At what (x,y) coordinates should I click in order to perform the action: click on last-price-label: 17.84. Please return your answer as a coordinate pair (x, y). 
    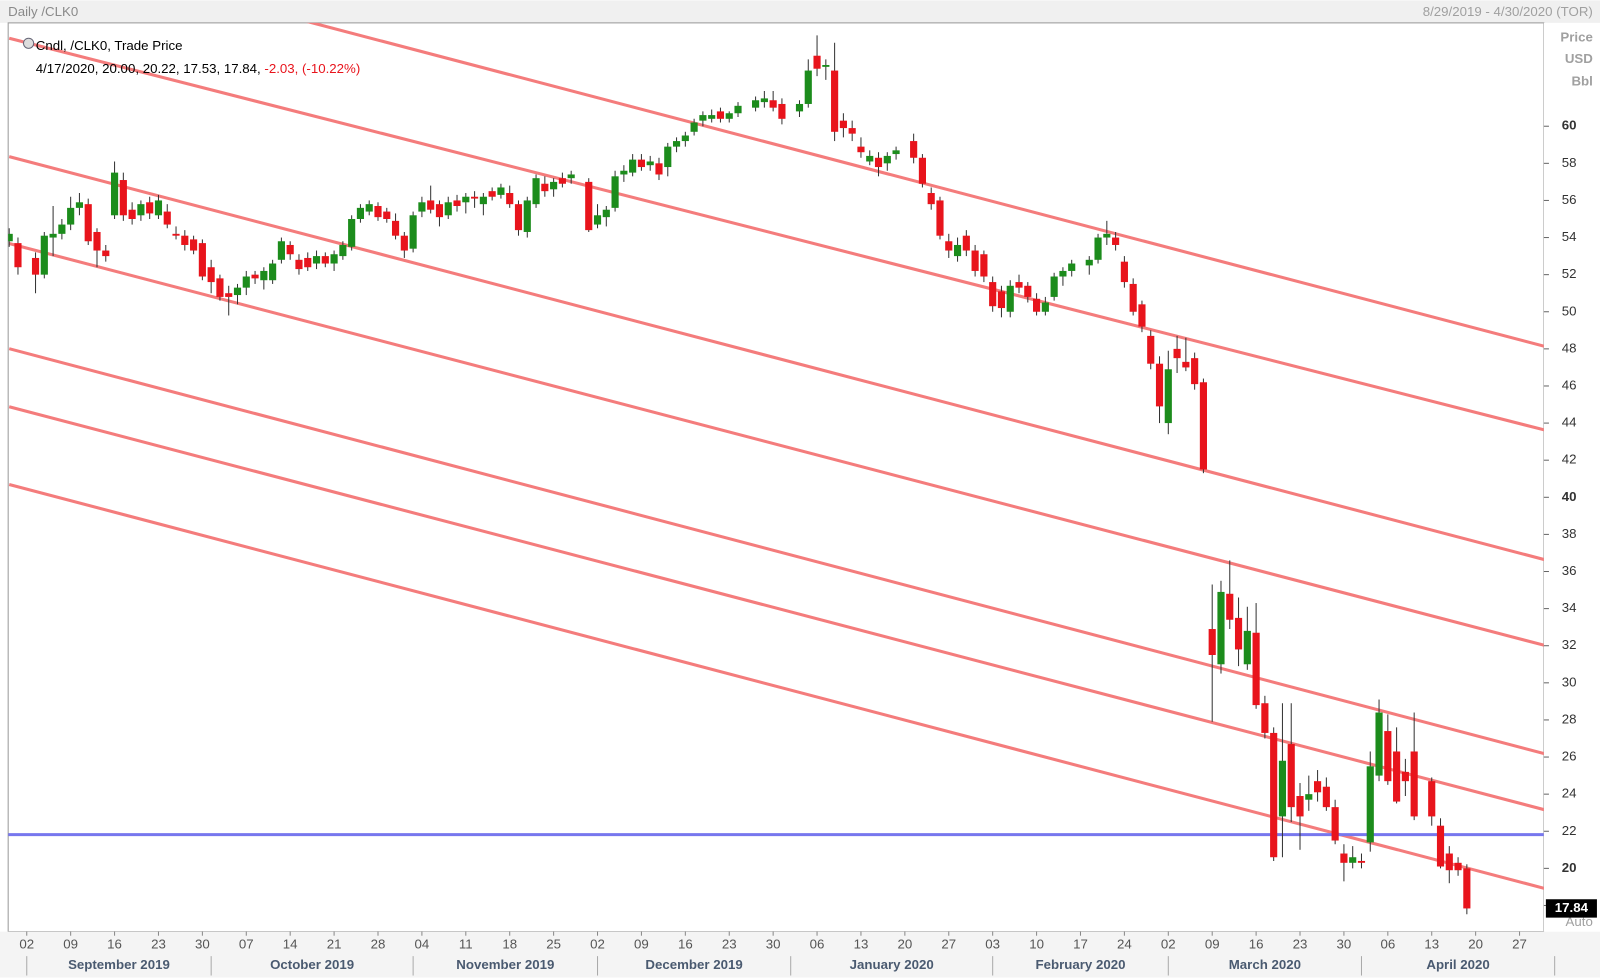
    Looking at the image, I should click on (1572, 907).